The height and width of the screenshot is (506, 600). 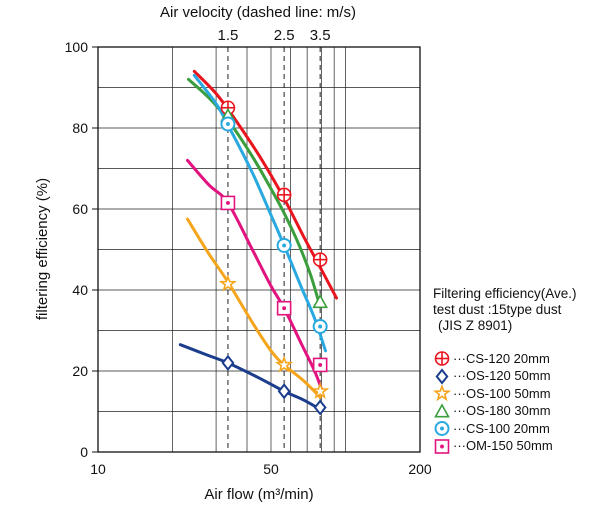 I want to click on legend-label: ···OS-120 50mm, so click(x=502, y=376).